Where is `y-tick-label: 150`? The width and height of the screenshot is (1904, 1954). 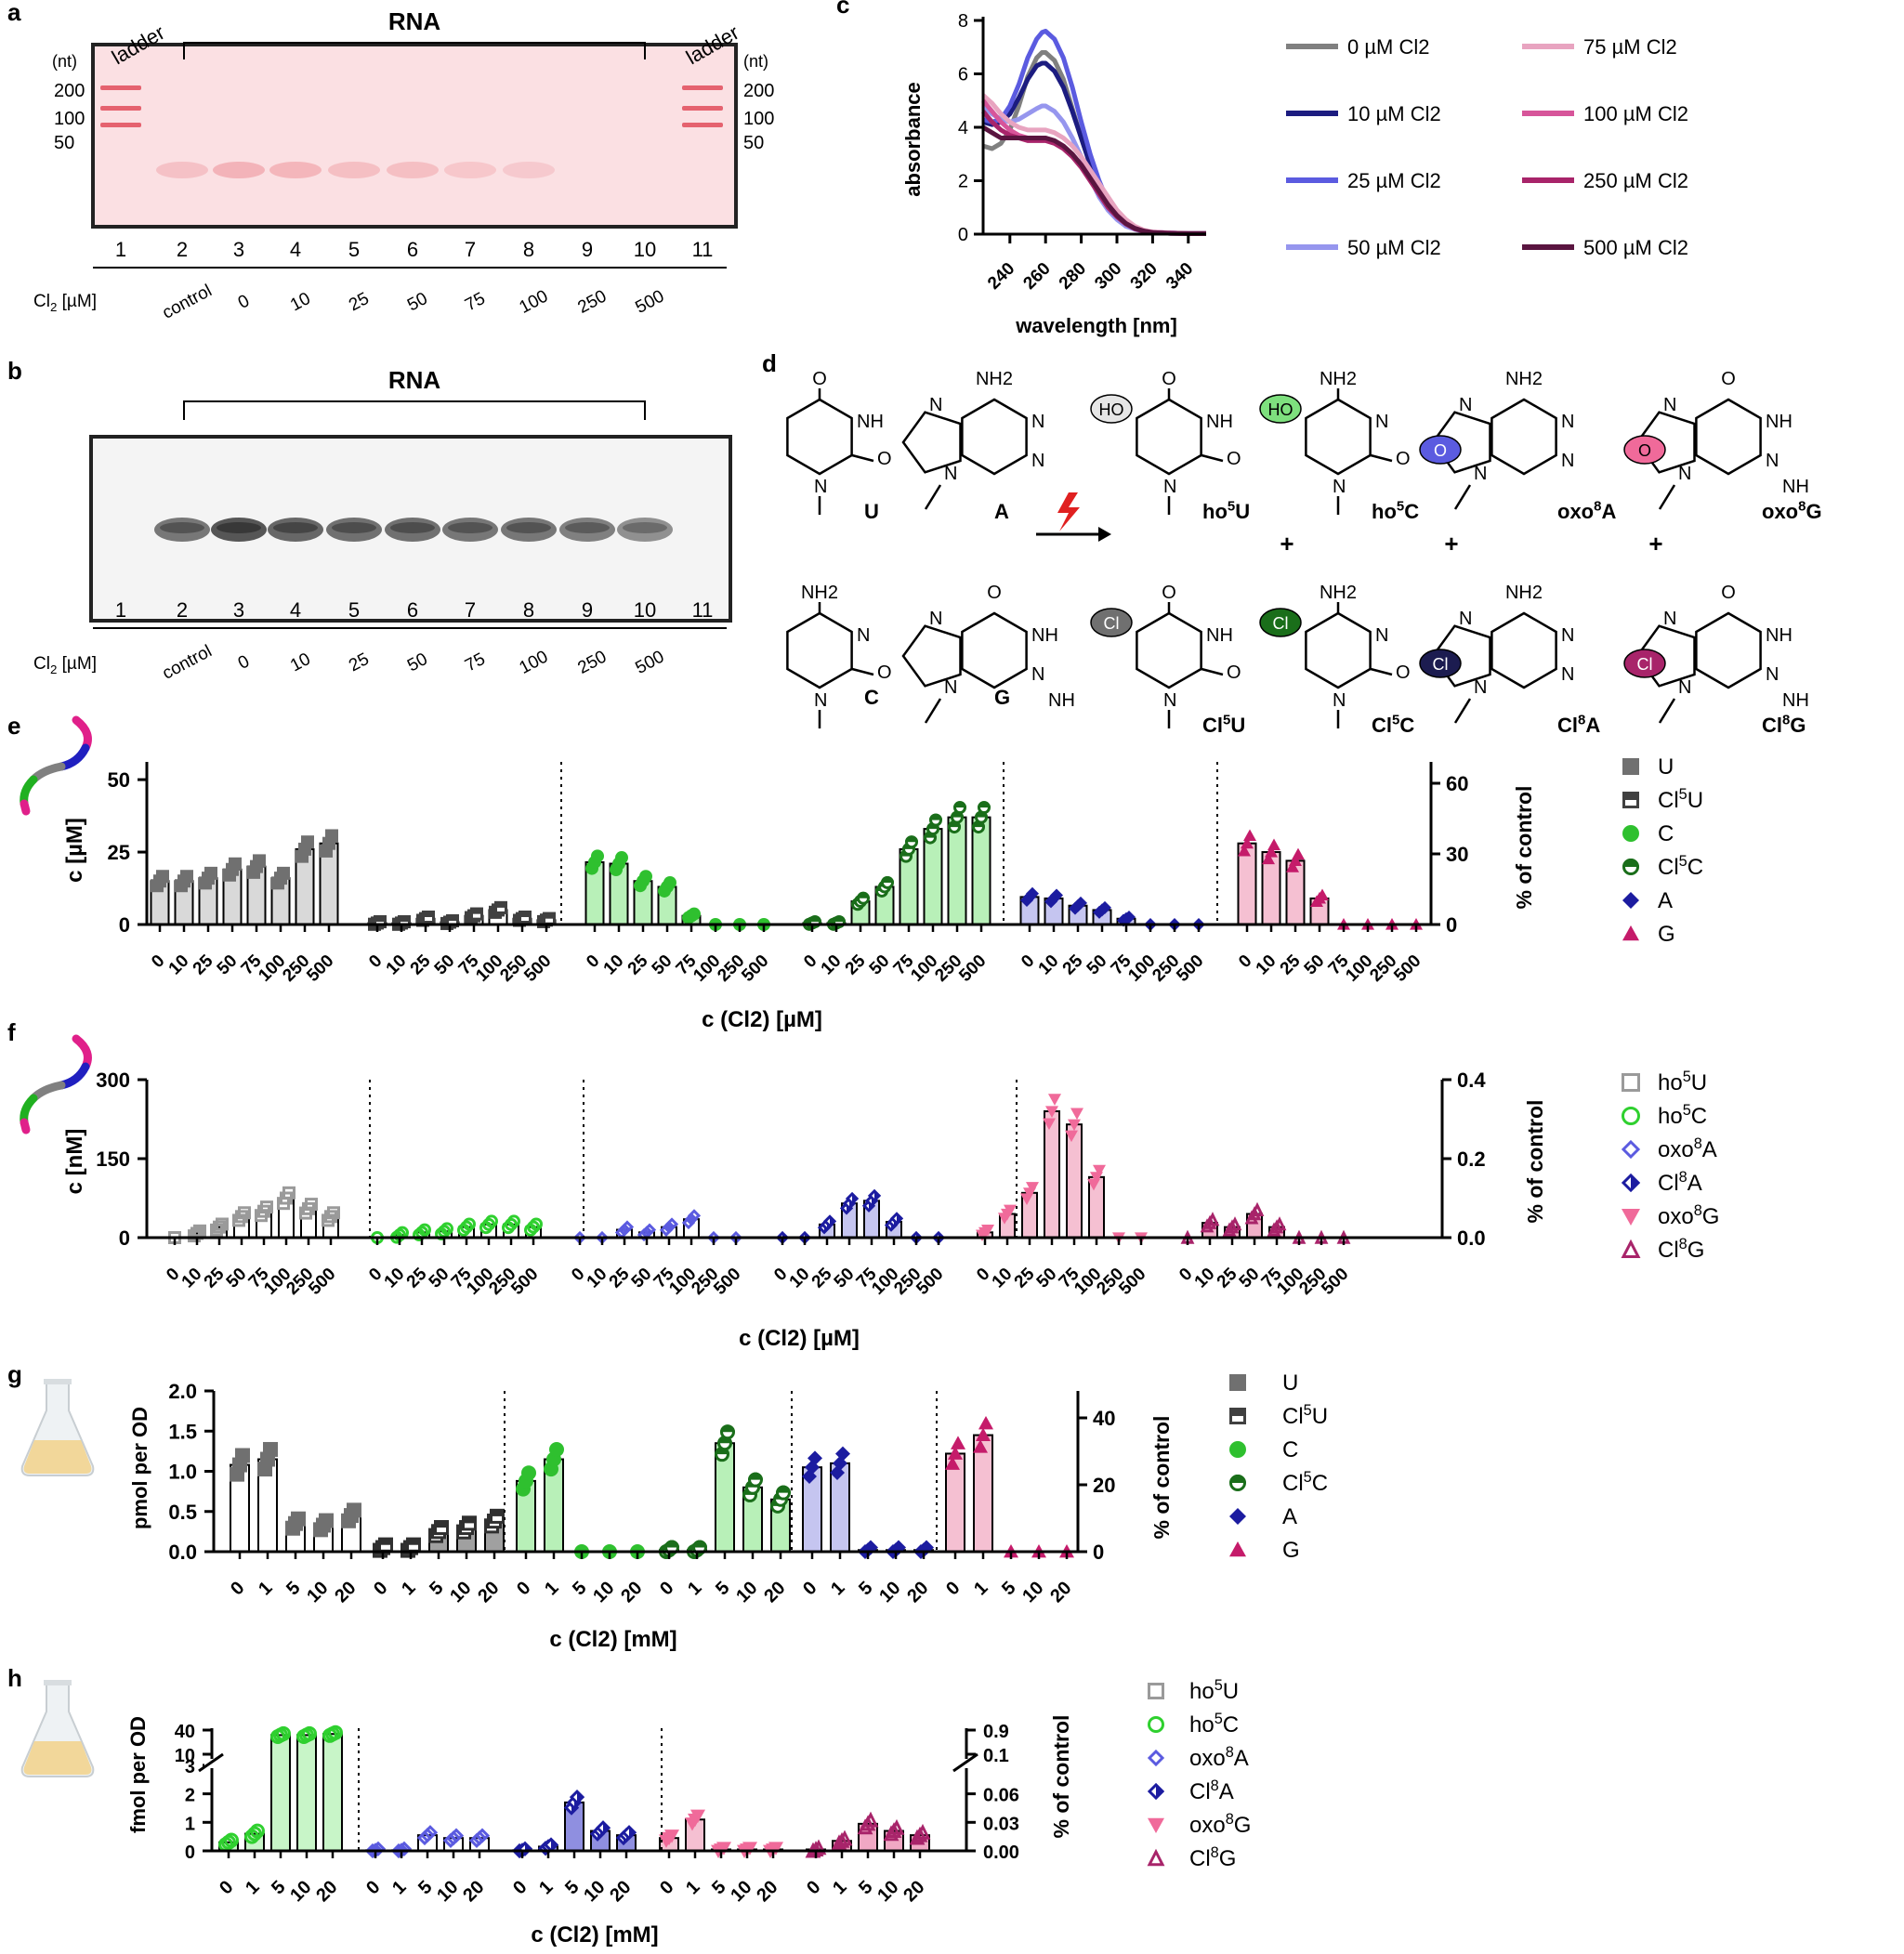
y-tick-label: 150 is located at coordinates (113, 1159).